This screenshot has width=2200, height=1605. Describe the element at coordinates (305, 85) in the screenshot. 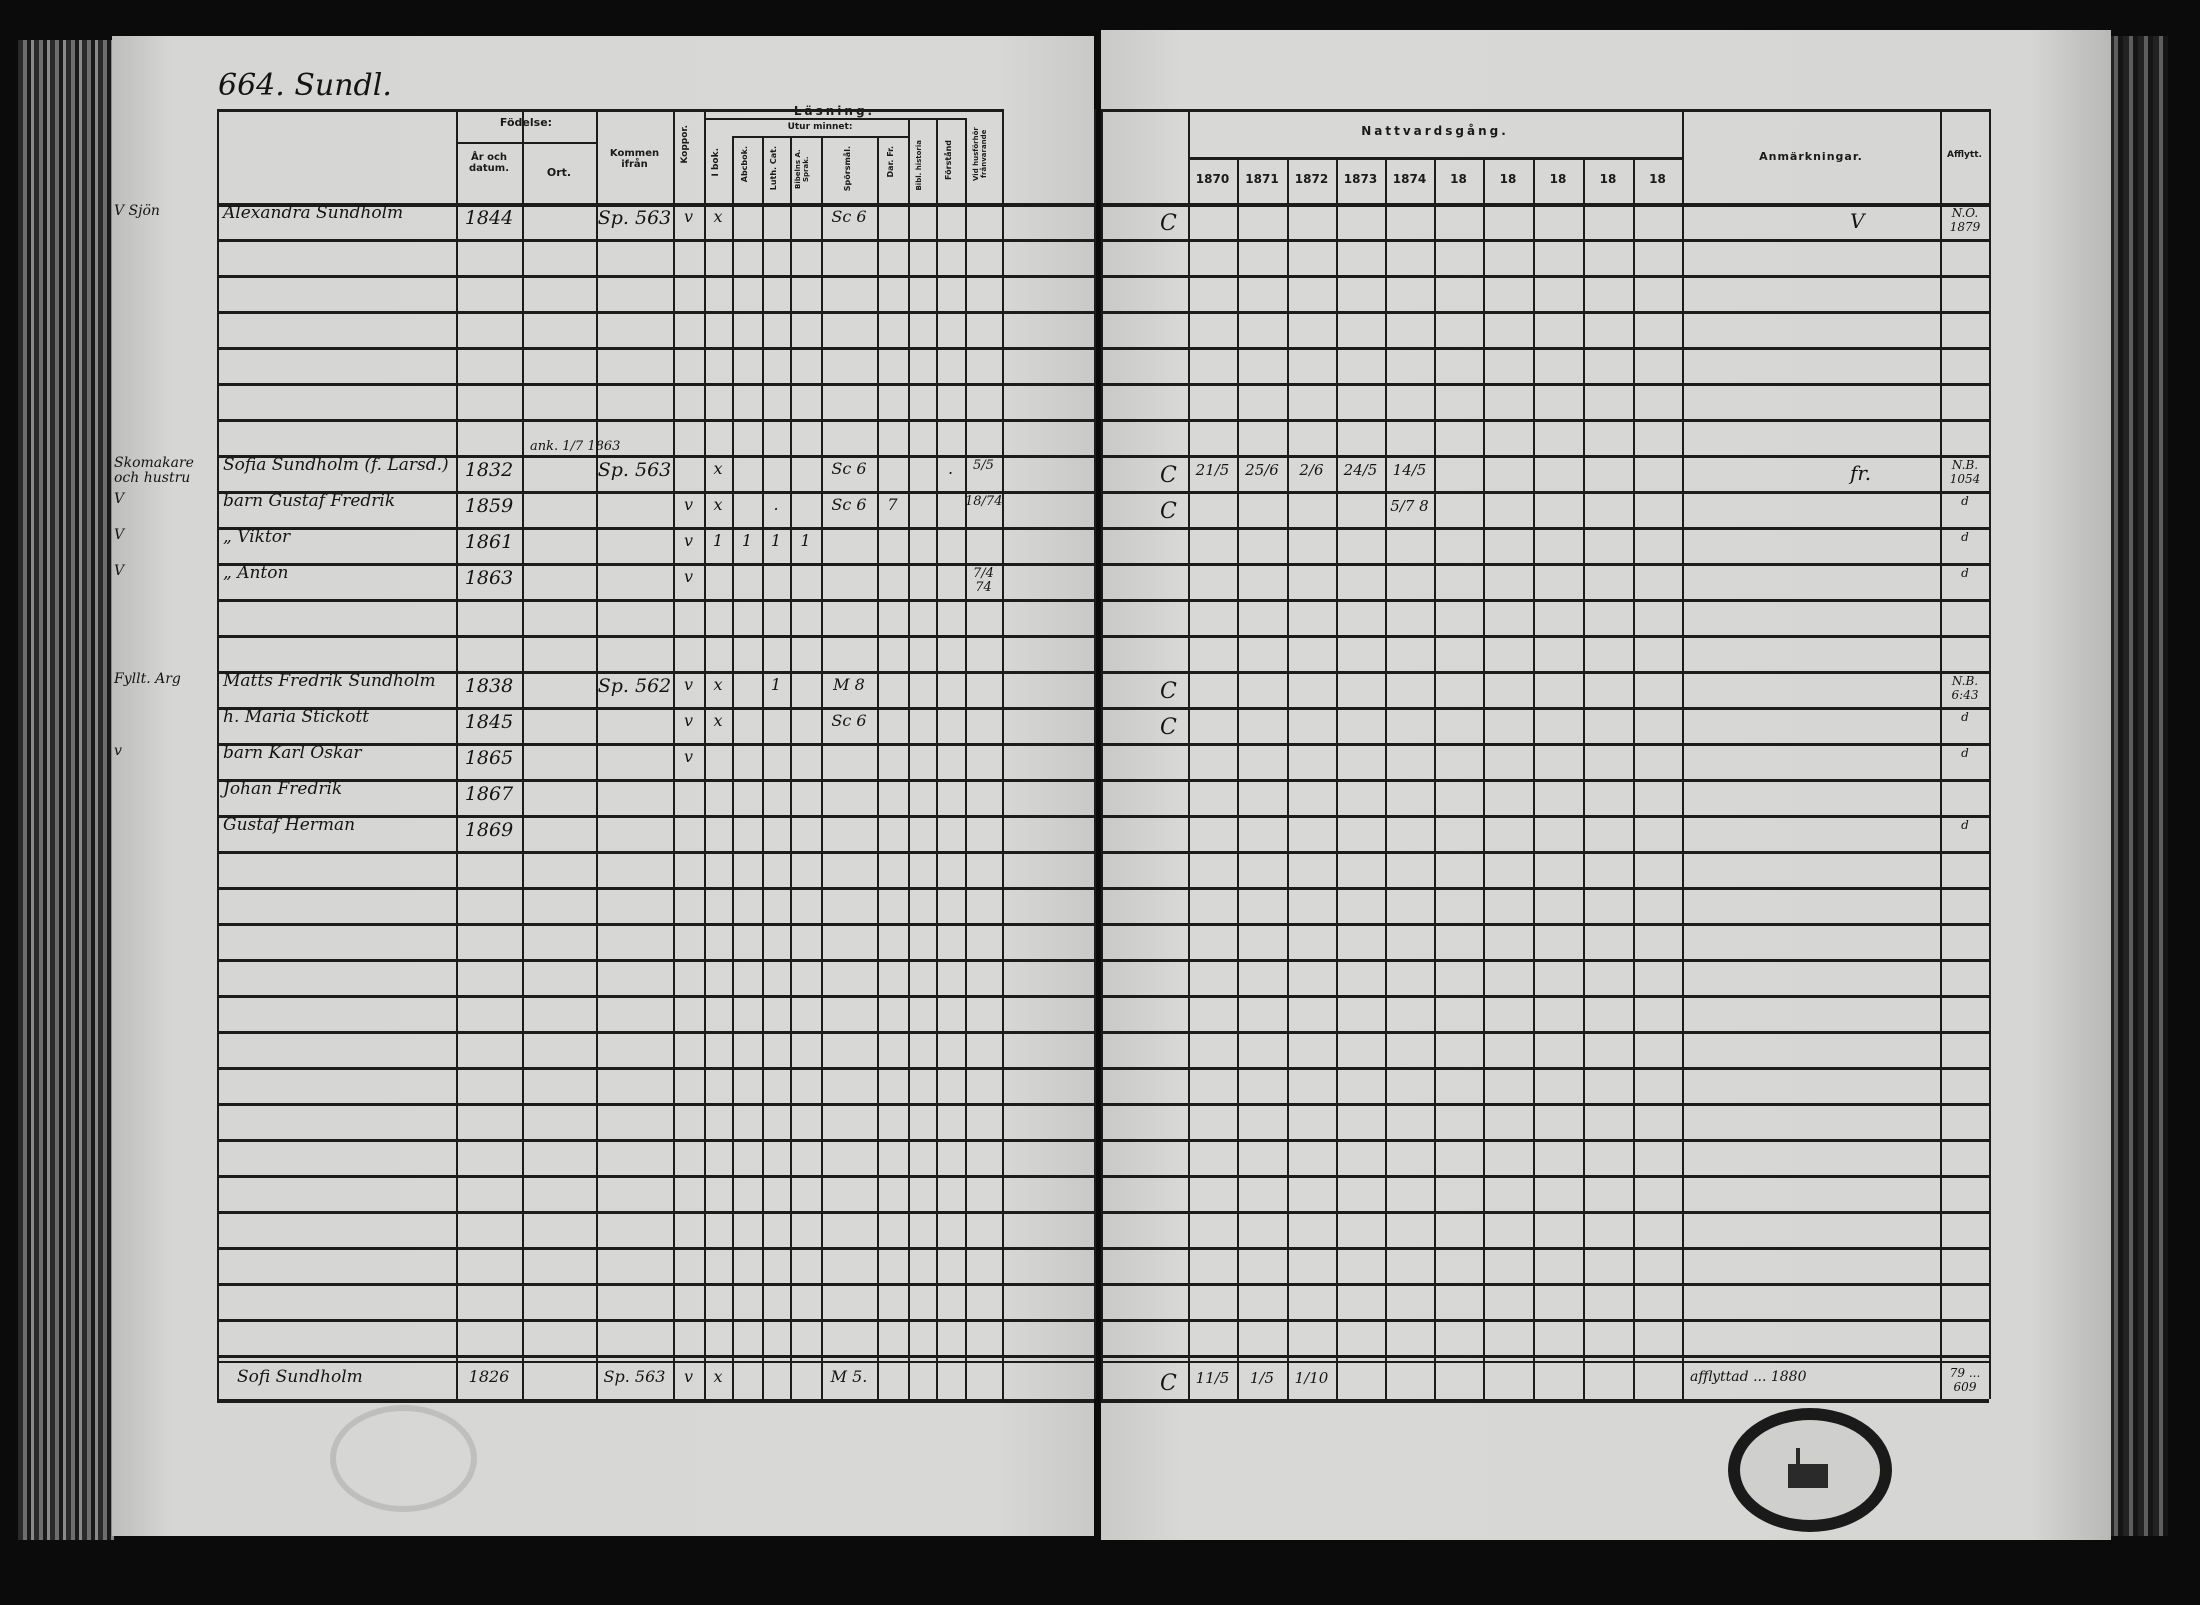

I see `page-title: 664. Sundl.` at that location.